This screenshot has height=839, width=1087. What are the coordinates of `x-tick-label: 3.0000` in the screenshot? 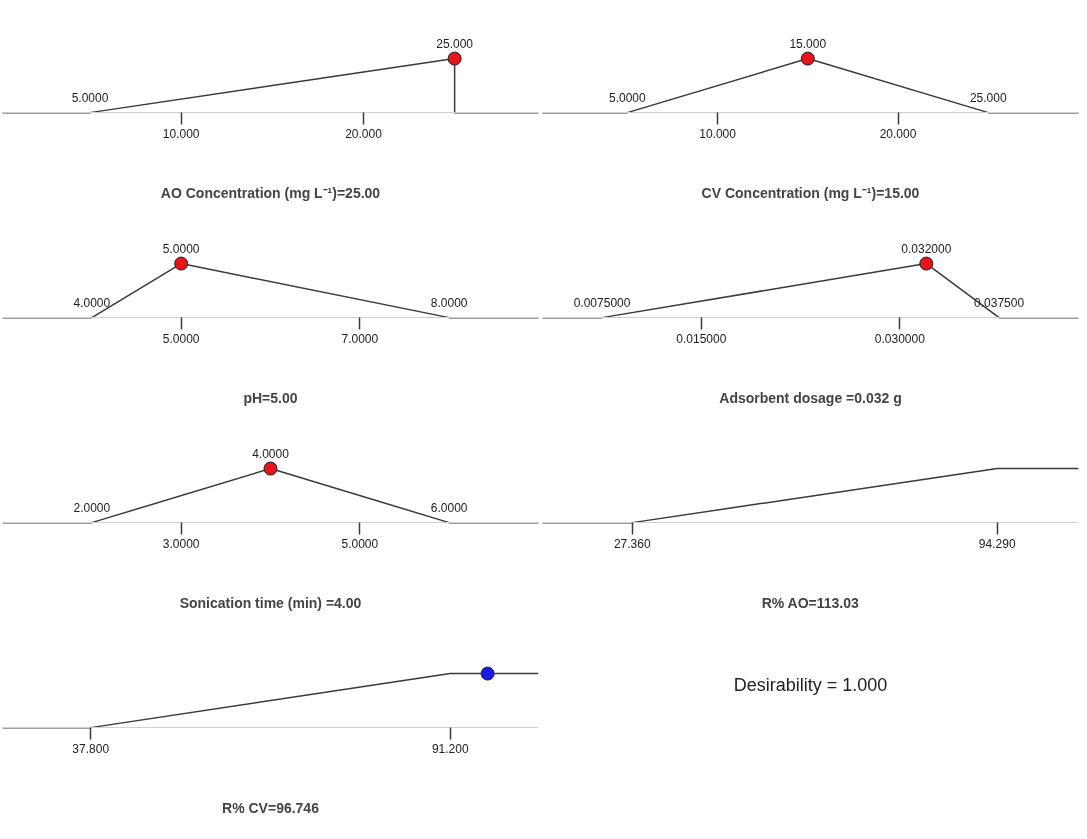 It's located at (181, 543).